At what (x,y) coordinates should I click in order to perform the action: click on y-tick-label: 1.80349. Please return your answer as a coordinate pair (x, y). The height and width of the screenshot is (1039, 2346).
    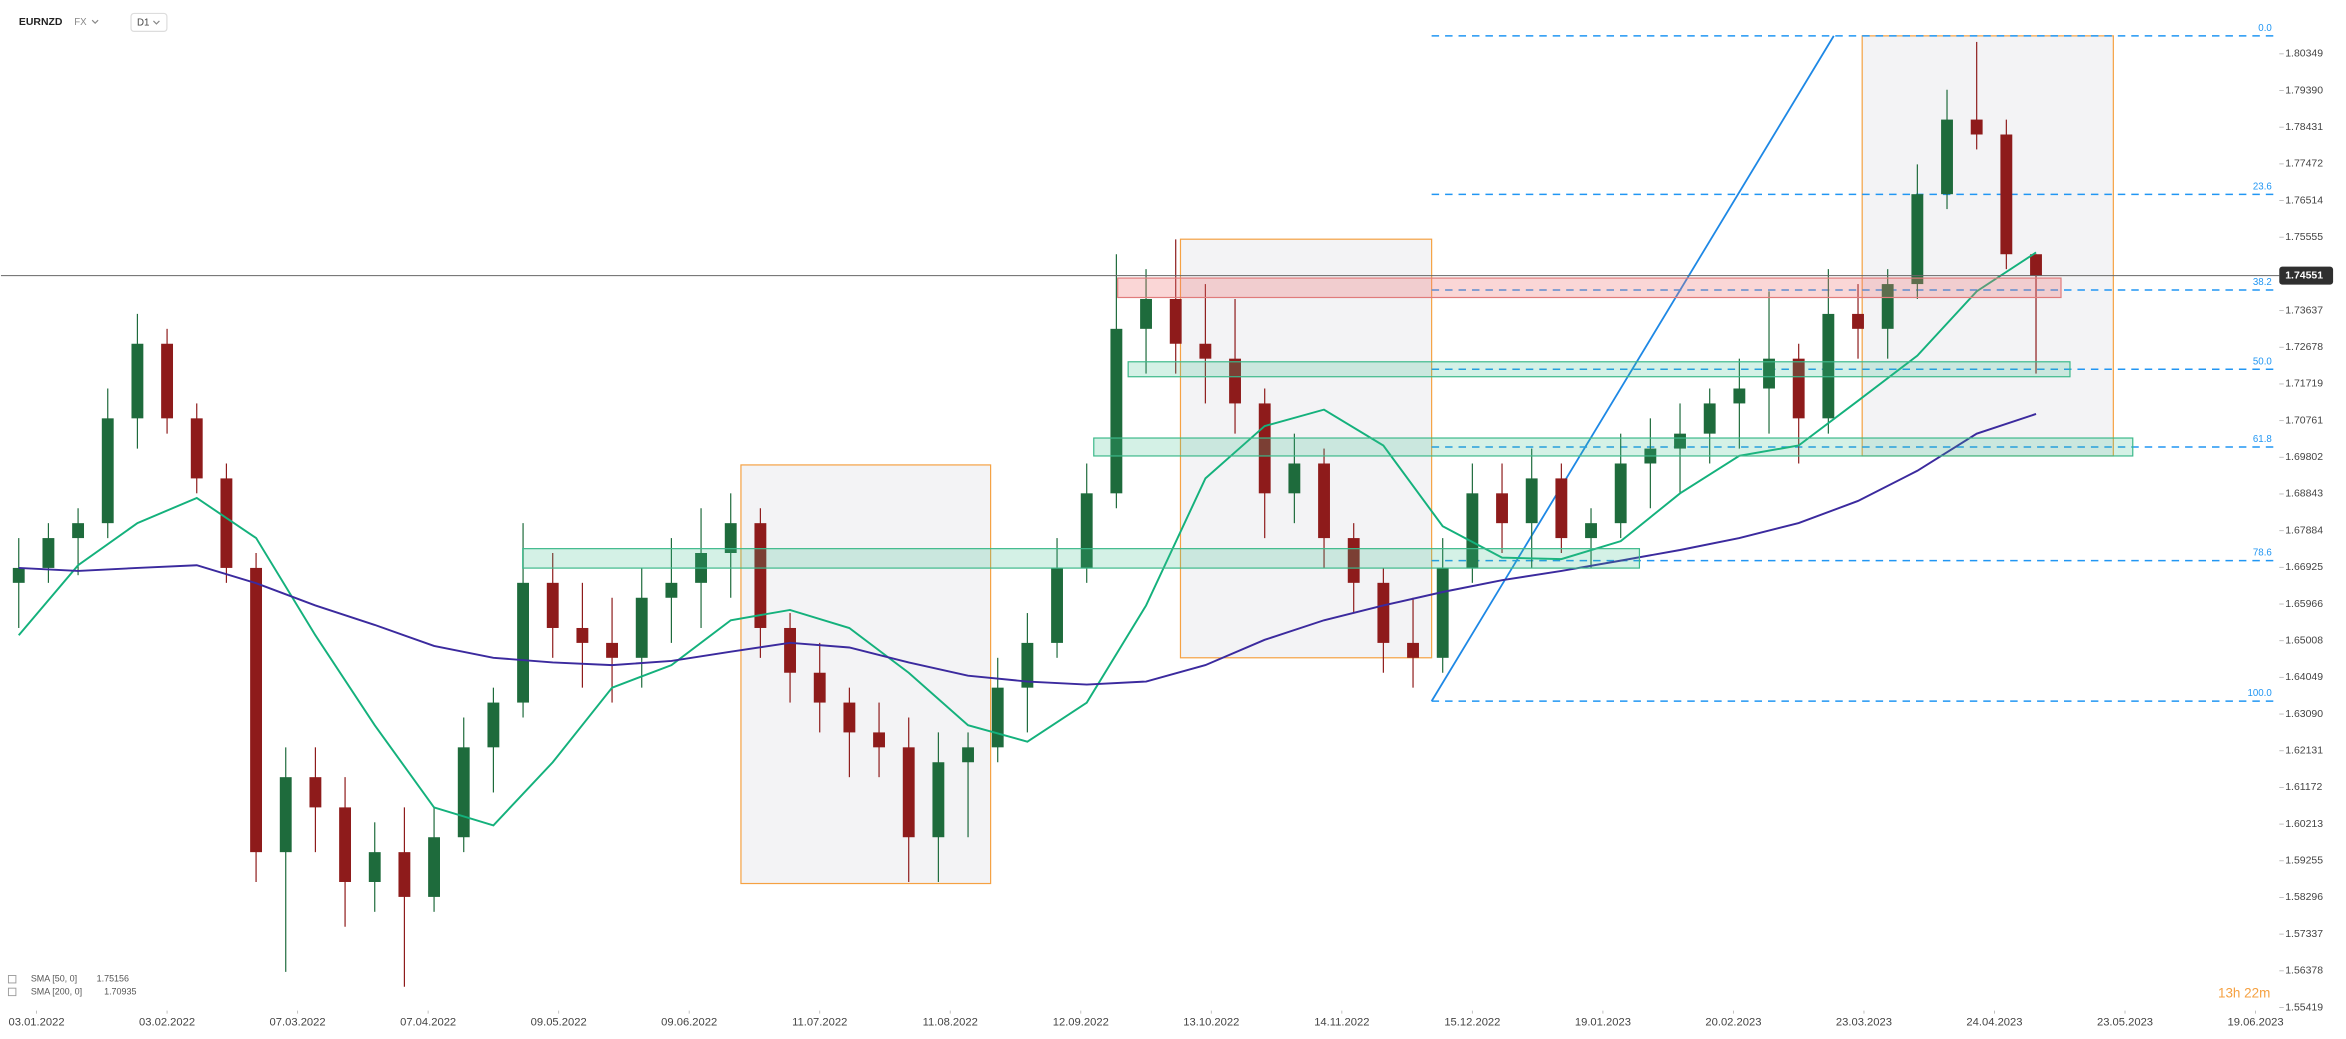
    Looking at the image, I should click on (2304, 54).